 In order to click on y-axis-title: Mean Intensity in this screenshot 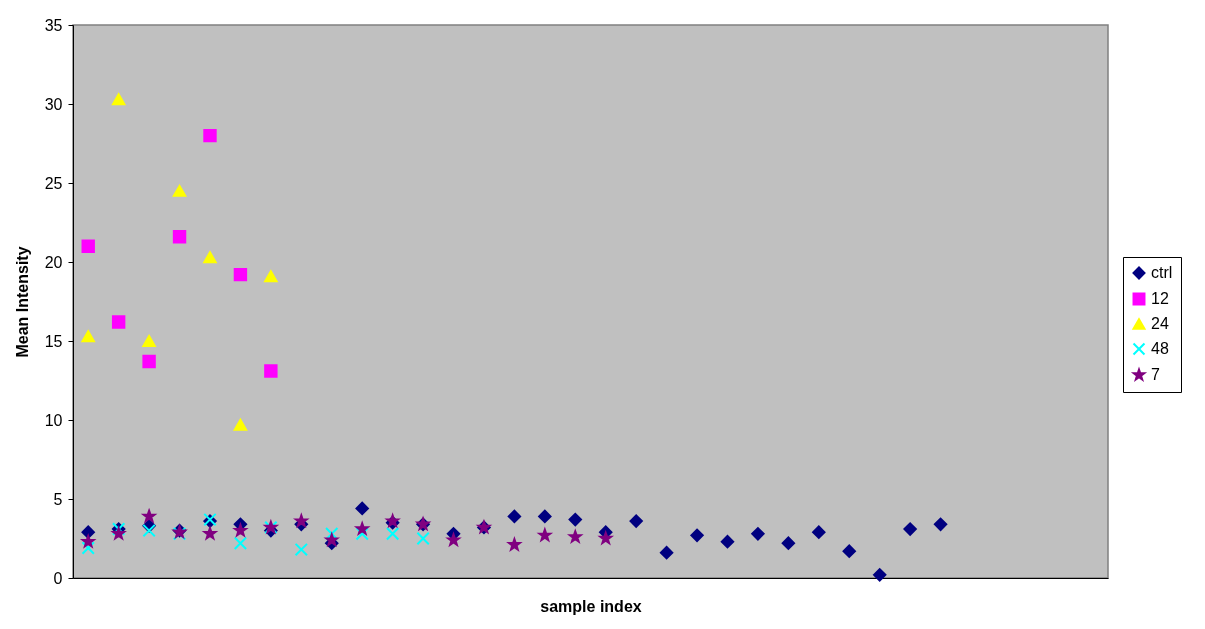, I will do `click(22, 302)`.